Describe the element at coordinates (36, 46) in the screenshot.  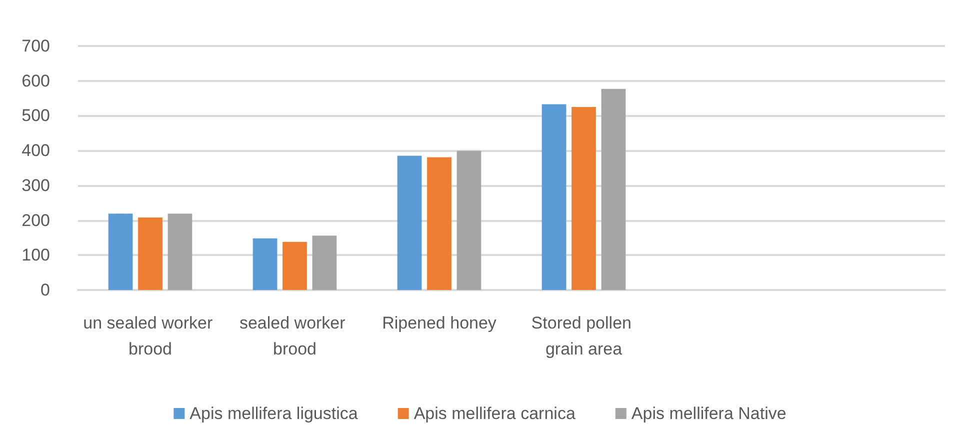
I see `y-tick-label: 700` at that location.